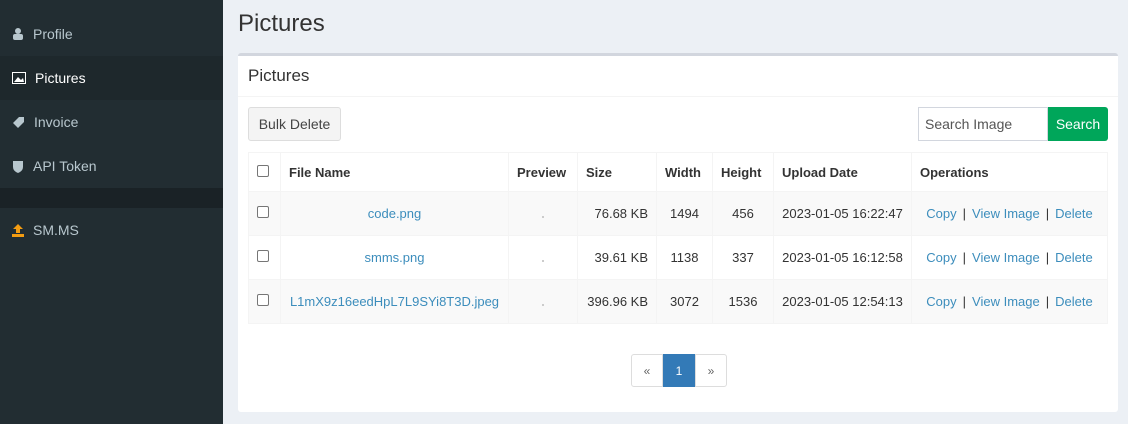  I want to click on size-cell: 396.96 KB, so click(617, 301).